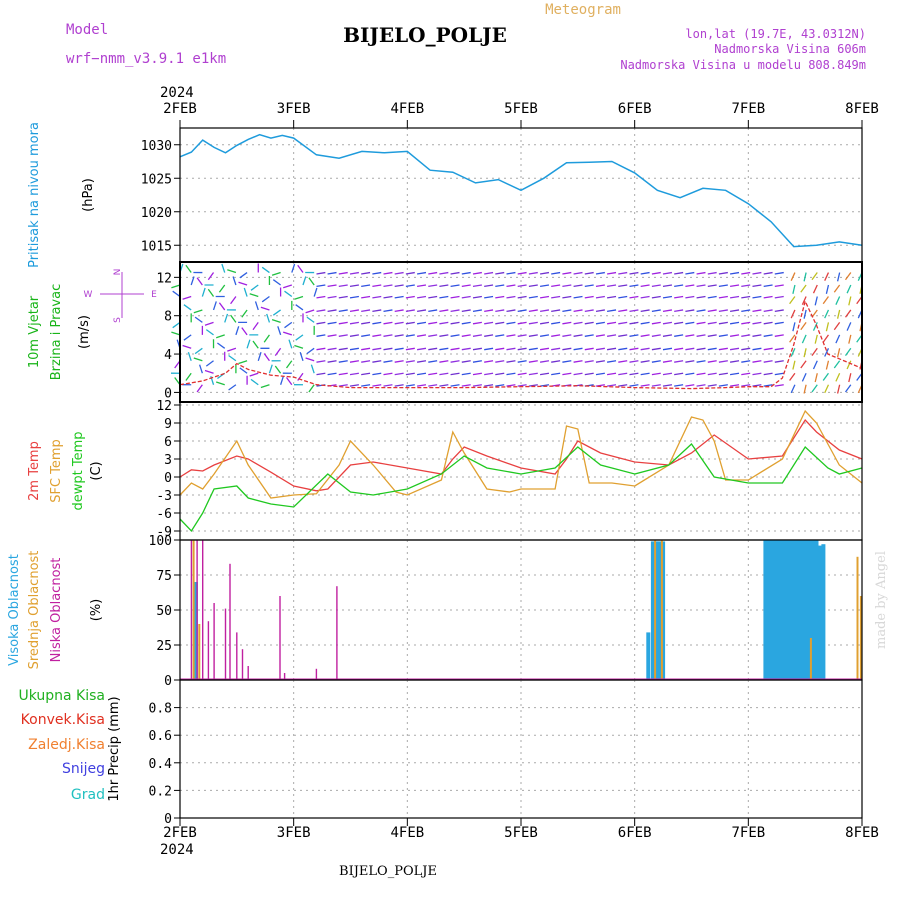  I want to click on chart-kind-label: Meteogram, so click(583, 10).